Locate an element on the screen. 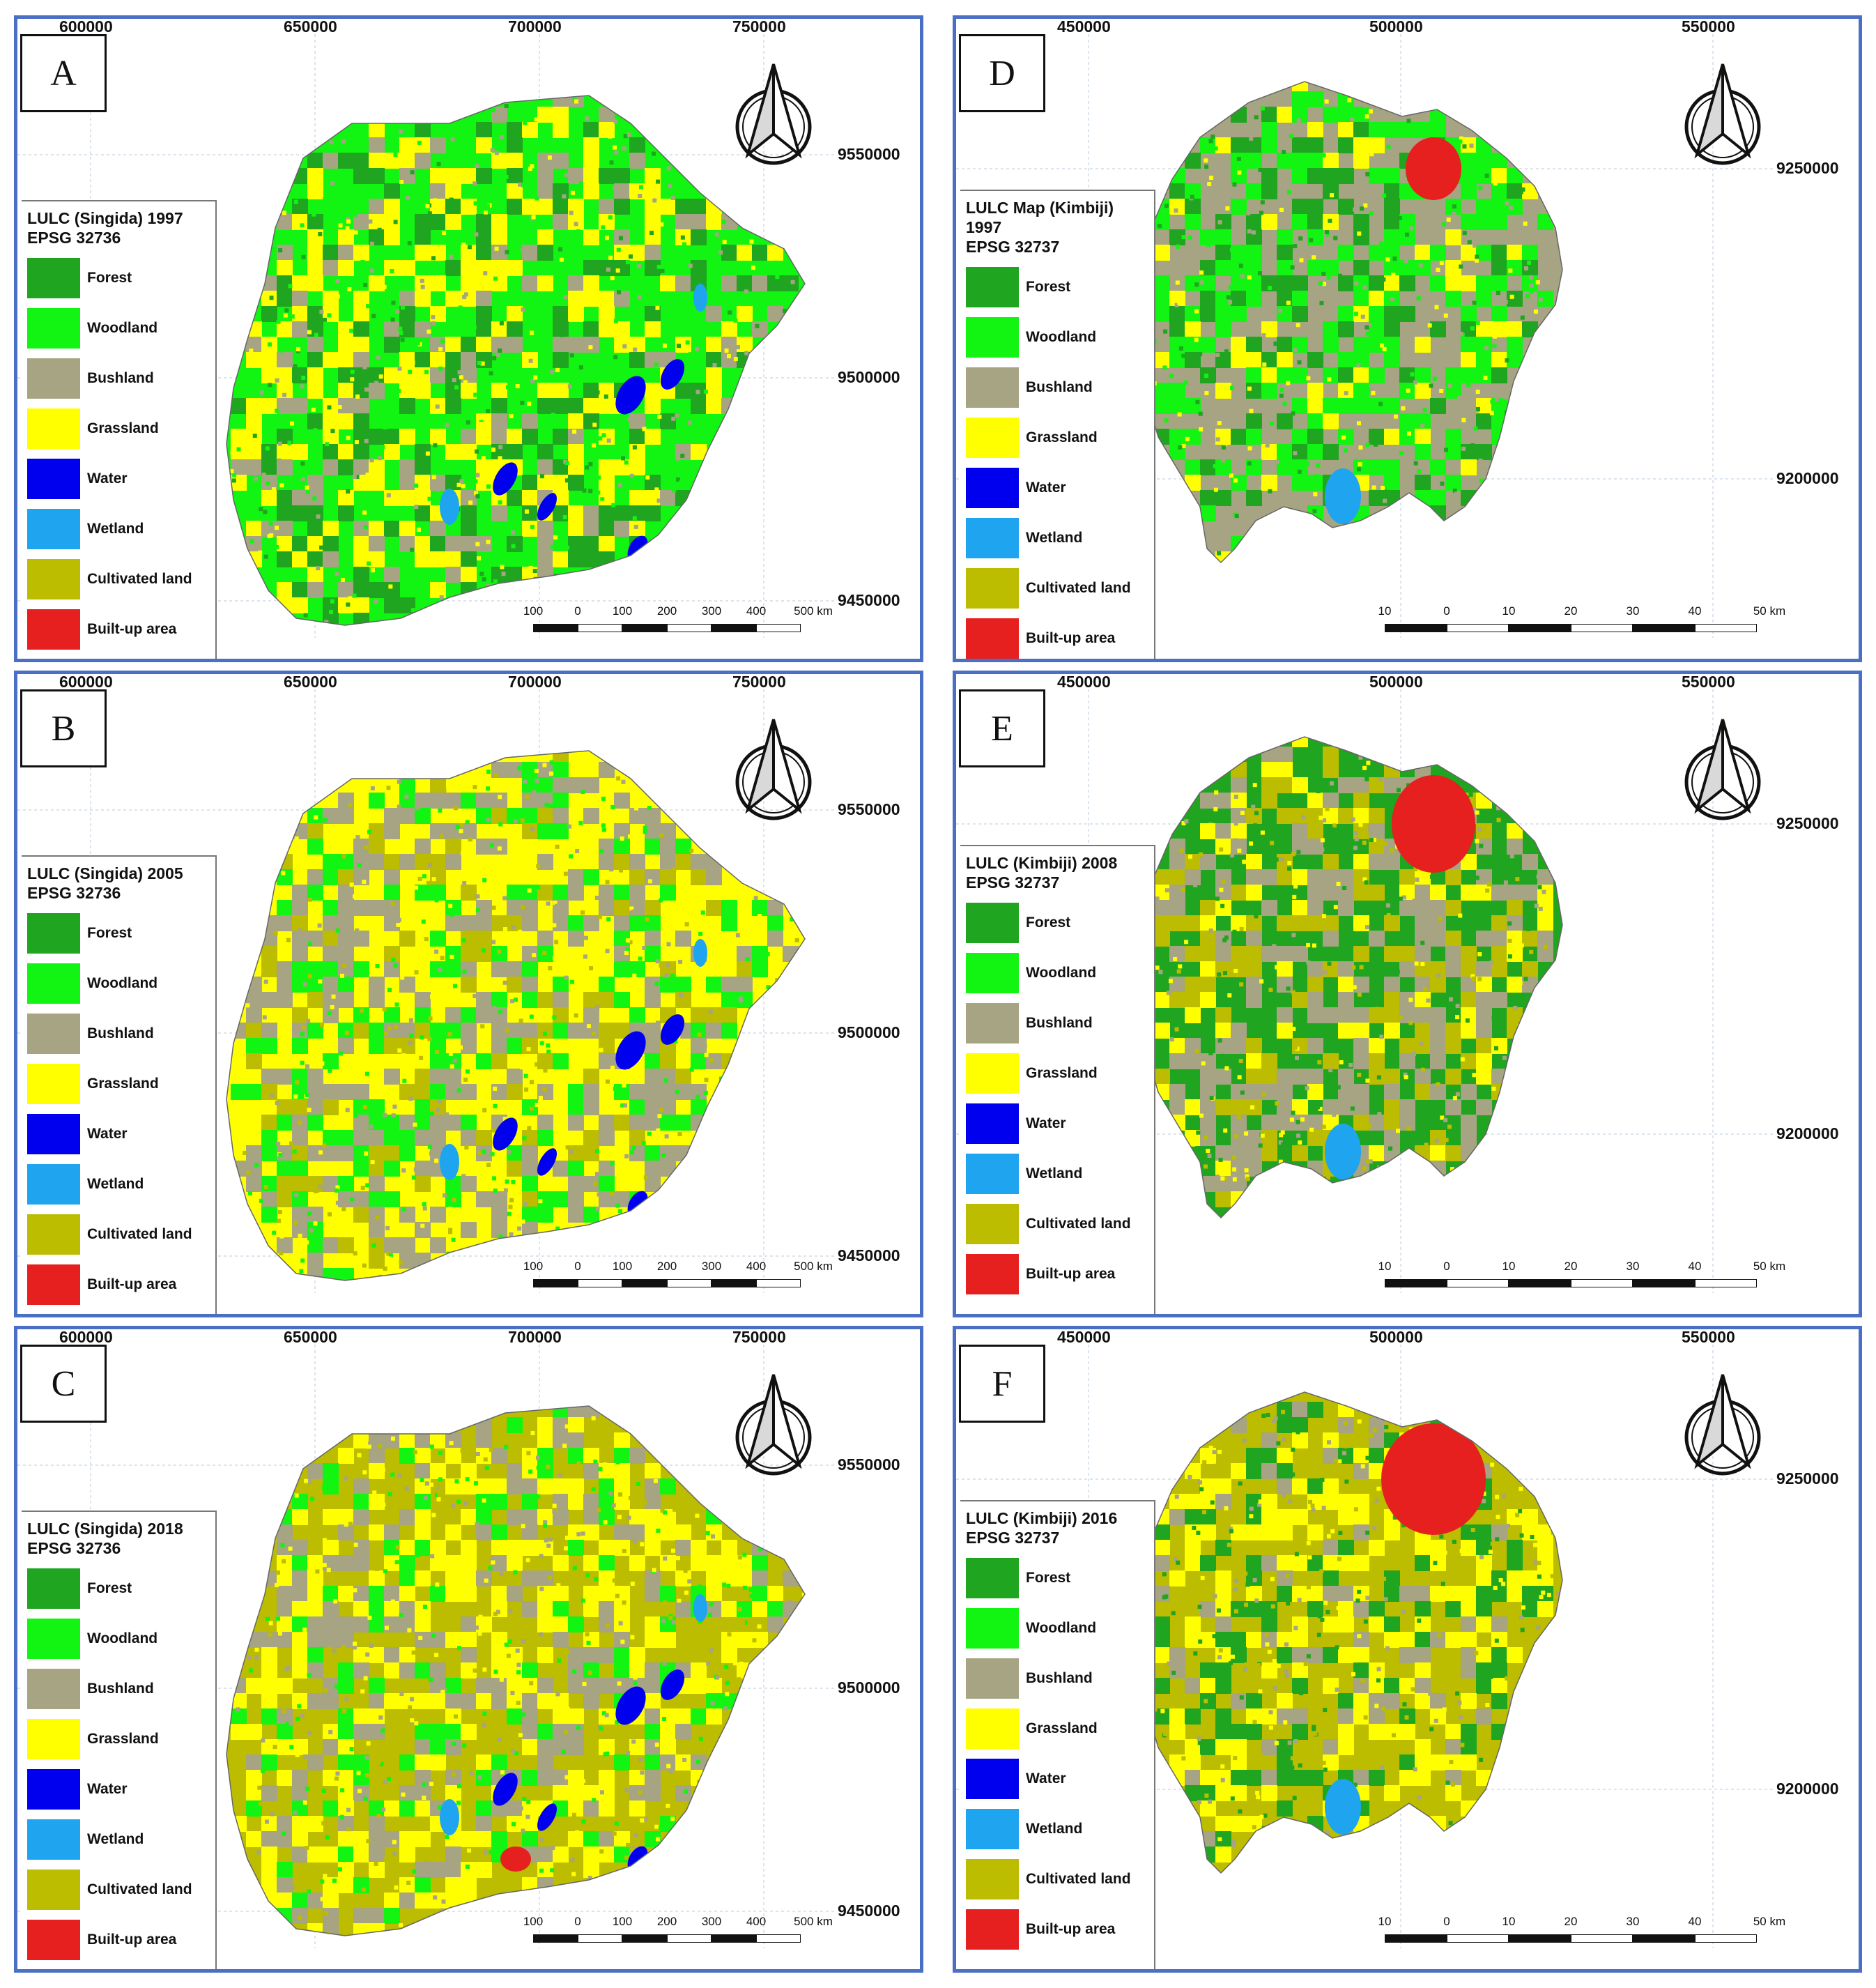 The height and width of the screenshot is (1988, 1876). scale-label: 50 km is located at coordinates (1769, 1266).